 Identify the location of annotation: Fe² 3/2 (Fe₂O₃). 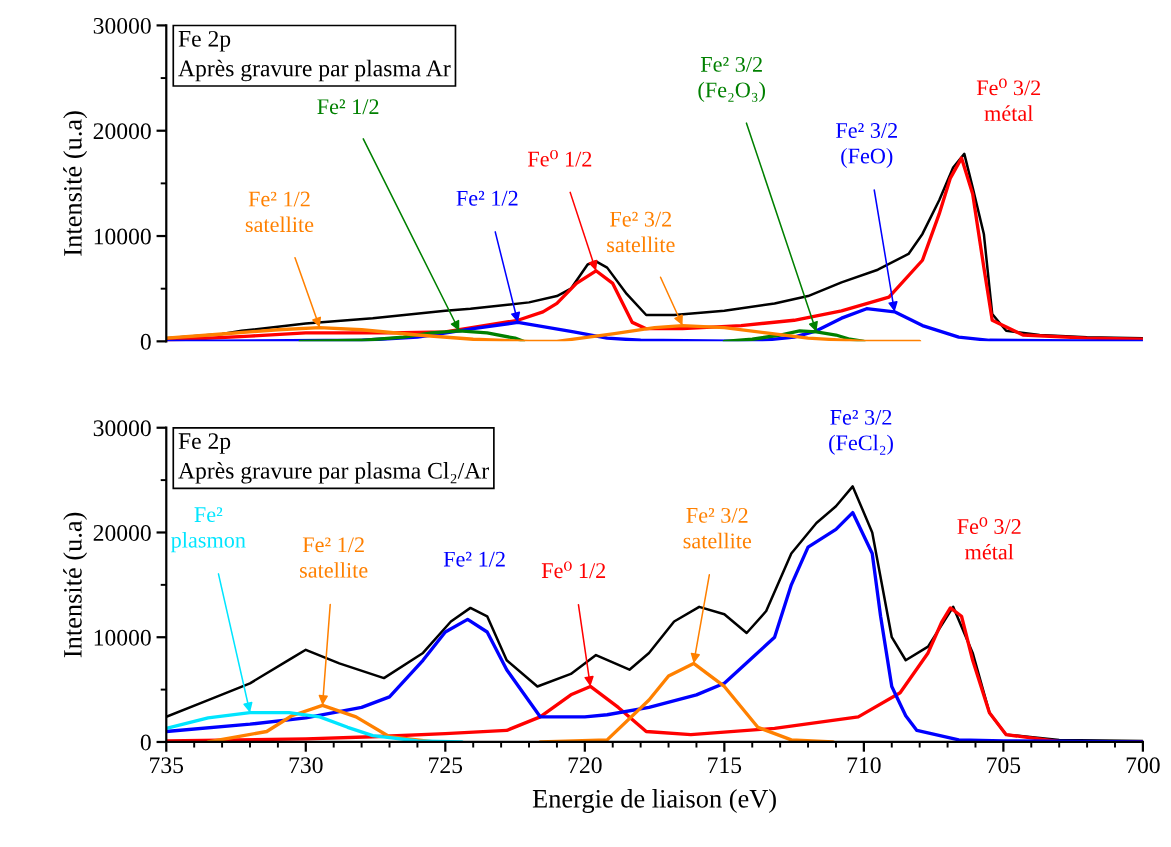
(732, 79).